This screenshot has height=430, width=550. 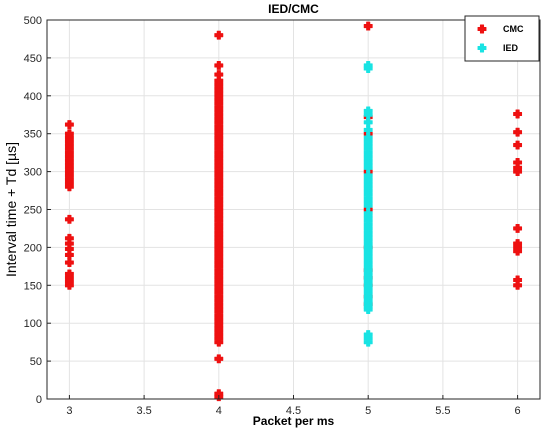 I want to click on series-ied, so click(x=368, y=204).